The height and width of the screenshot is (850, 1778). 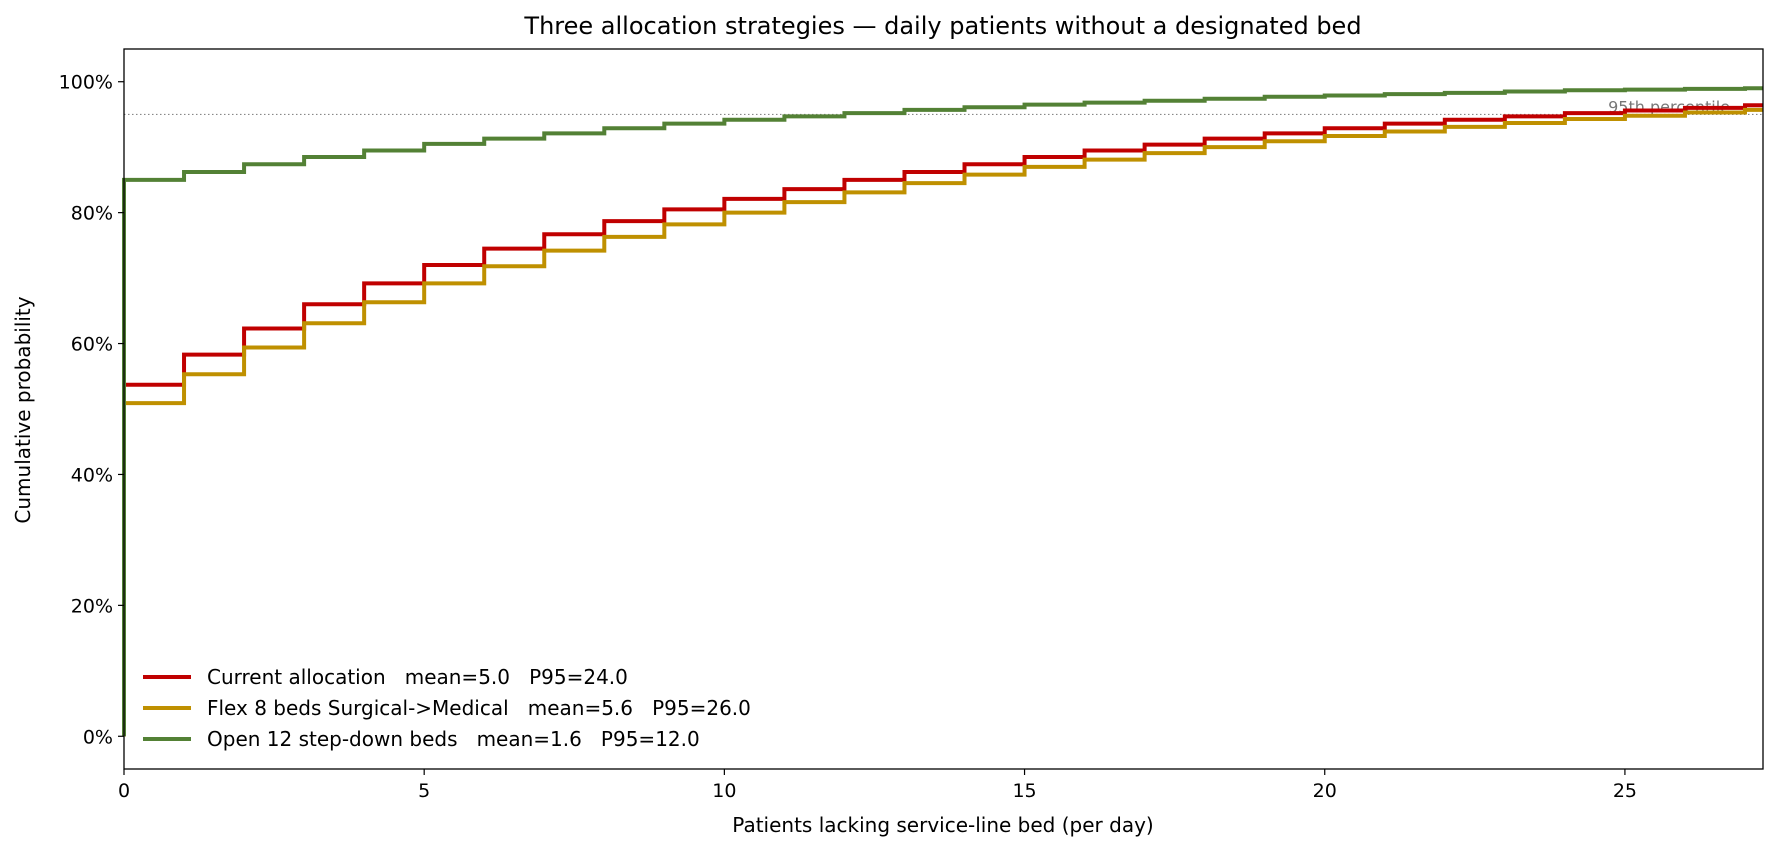 What do you see at coordinates (86, 83) in the screenshot?
I see `y-tick-label: 100%` at bounding box center [86, 83].